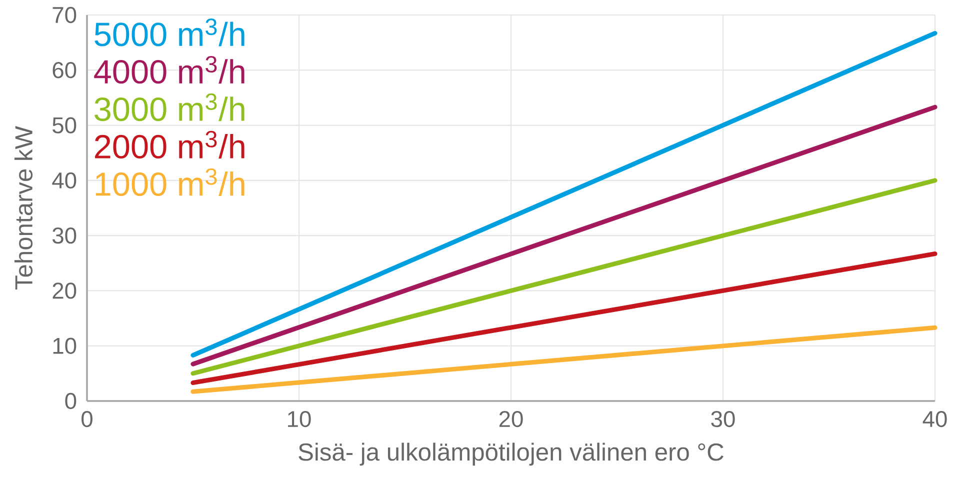 The image size is (955, 483). I want to click on y-tick-label: 40, so click(64, 180).